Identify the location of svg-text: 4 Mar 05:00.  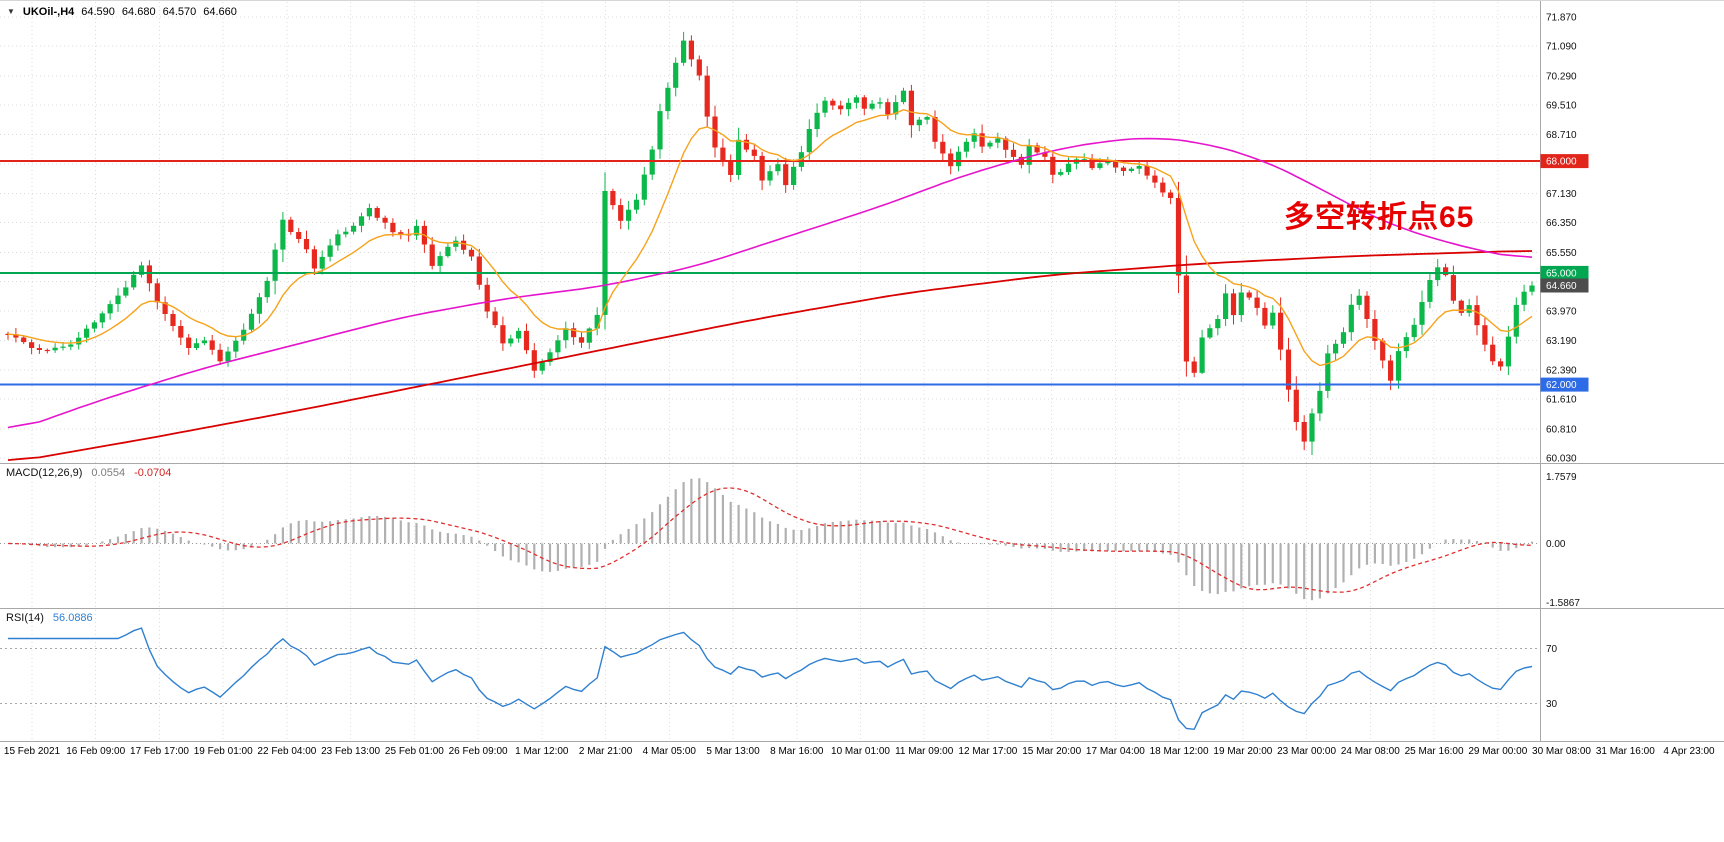
(670, 751).